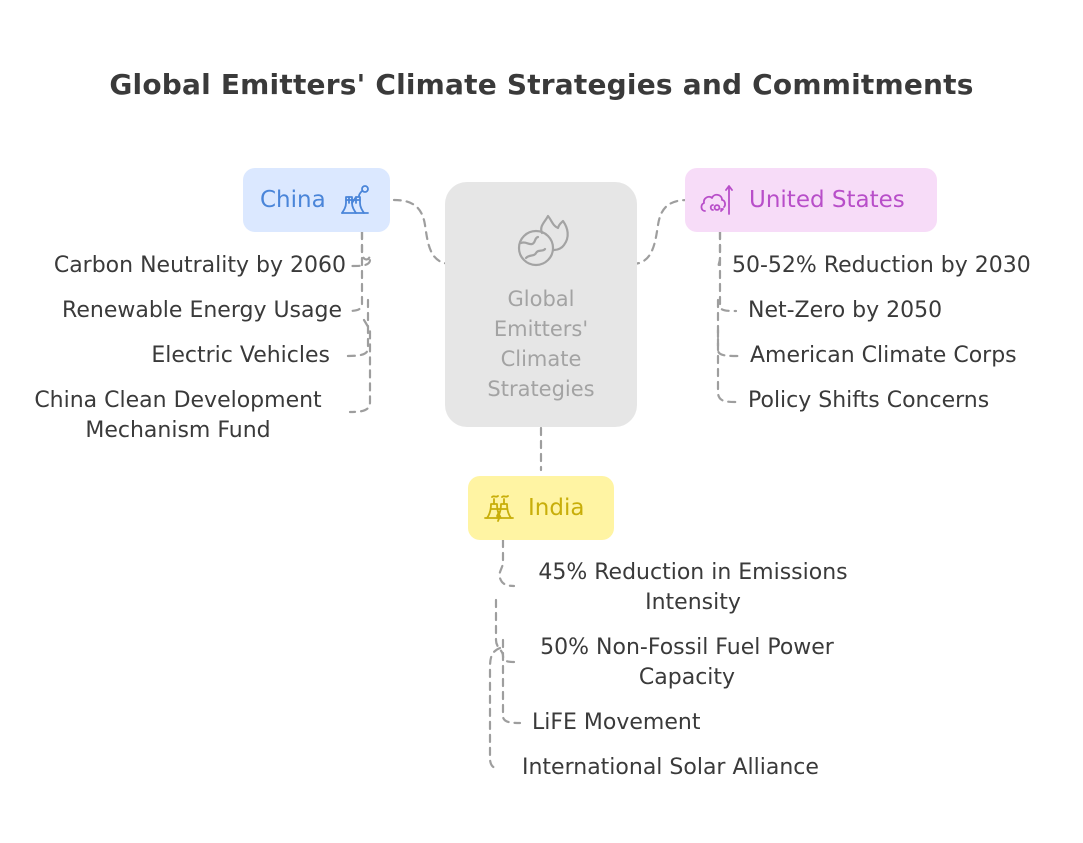  What do you see at coordinates (202, 310) in the screenshot?
I see `china-item: Renewable Energy Usage` at bounding box center [202, 310].